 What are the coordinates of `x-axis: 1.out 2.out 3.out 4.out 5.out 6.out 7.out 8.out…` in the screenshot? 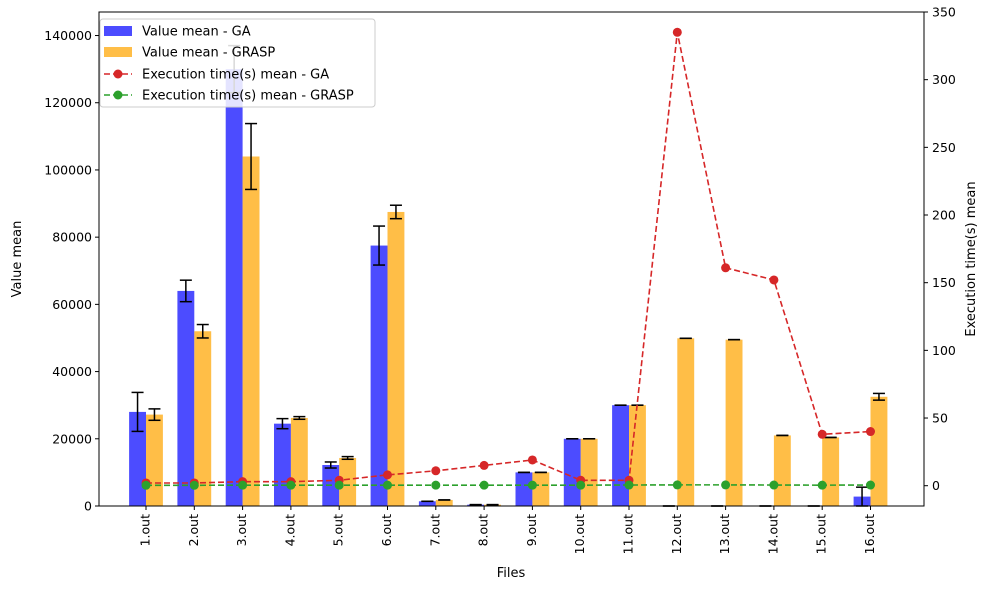 It's located at (507, 530).